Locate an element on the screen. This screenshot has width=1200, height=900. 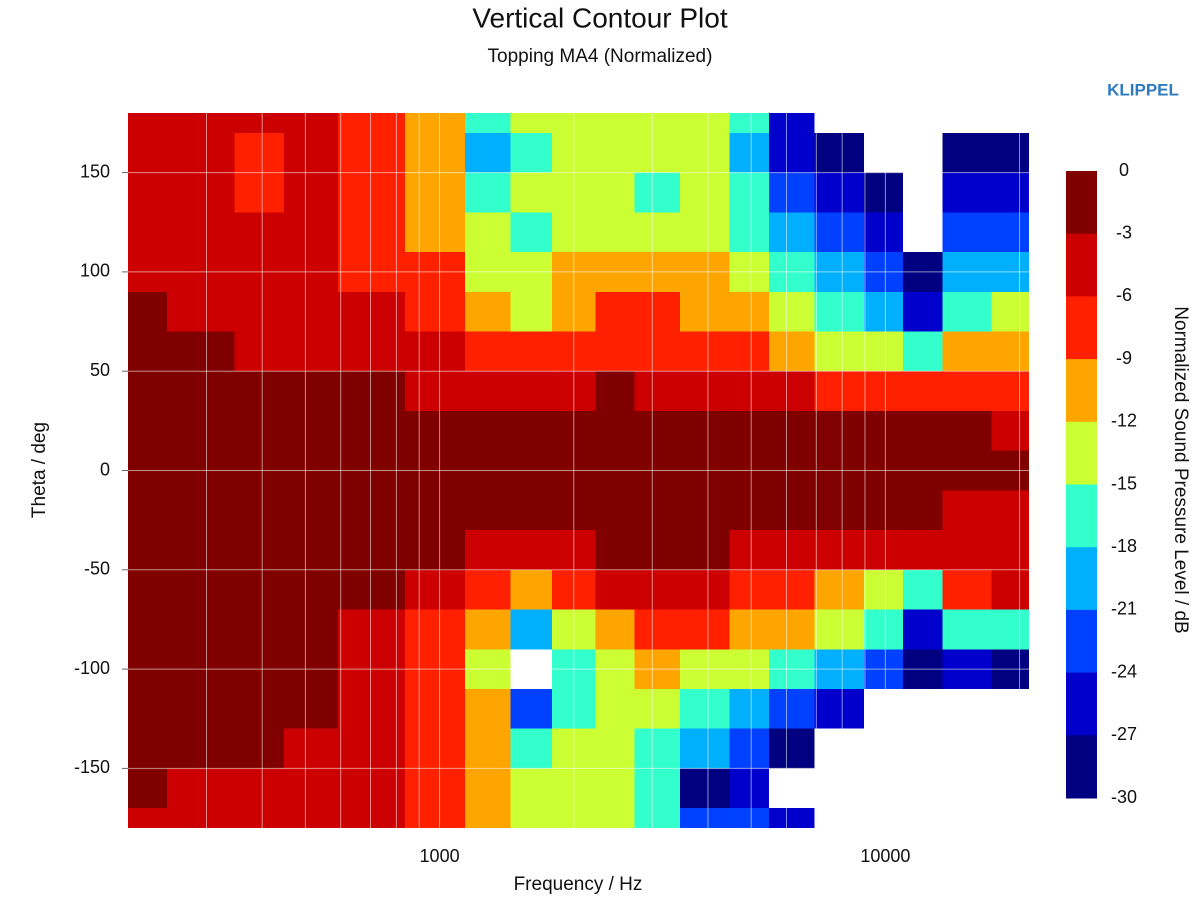
colorbar-tick-label: -21 is located at coordinates (1124, 609).